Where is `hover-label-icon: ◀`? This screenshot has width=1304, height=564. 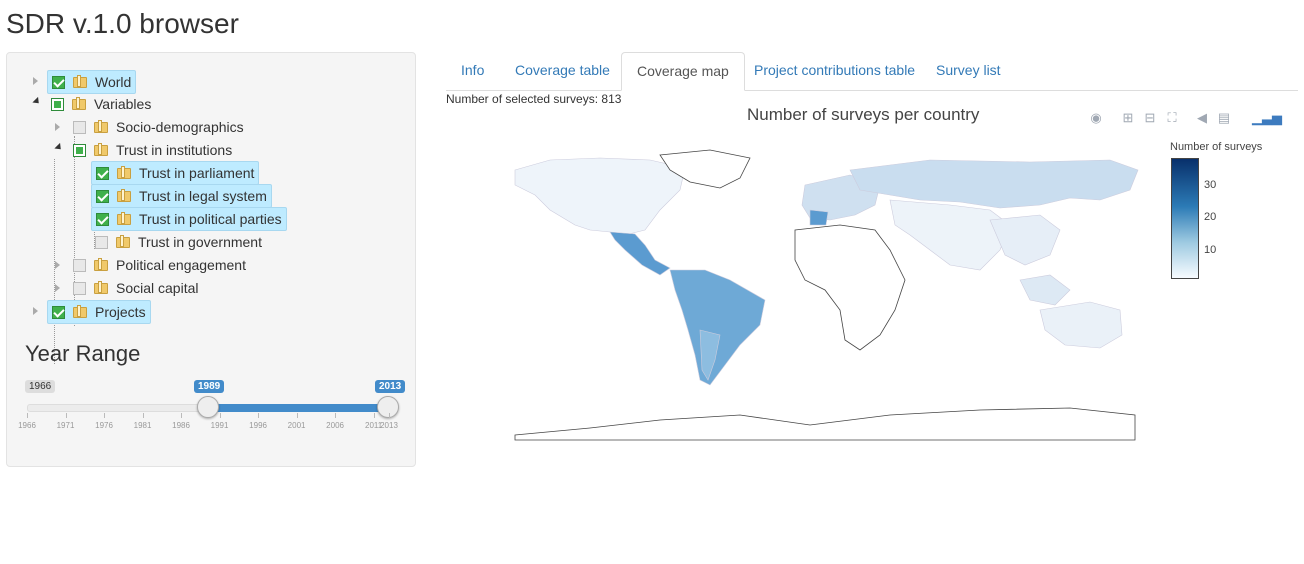
hover-label-icon: ◀ is located at coordinates (1202, 117).